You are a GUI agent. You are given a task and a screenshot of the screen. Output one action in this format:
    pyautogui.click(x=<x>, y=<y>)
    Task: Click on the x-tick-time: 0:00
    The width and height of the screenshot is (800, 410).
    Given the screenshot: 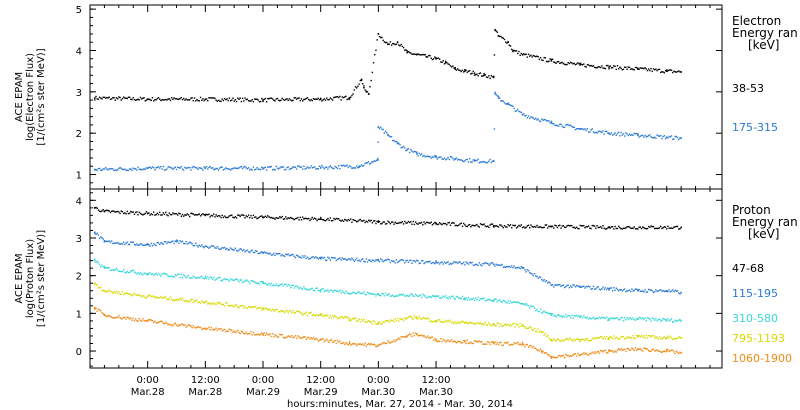 What is the action you would take?
    pyautogui.click(x=263, y=380)
    